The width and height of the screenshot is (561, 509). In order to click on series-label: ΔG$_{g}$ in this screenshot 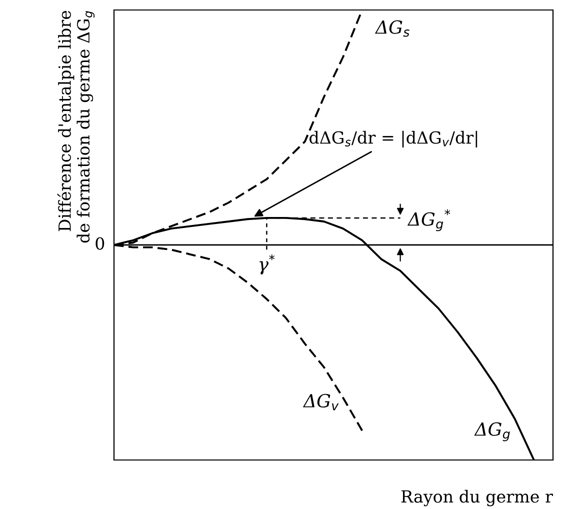, I will do `click(492, 432)`.